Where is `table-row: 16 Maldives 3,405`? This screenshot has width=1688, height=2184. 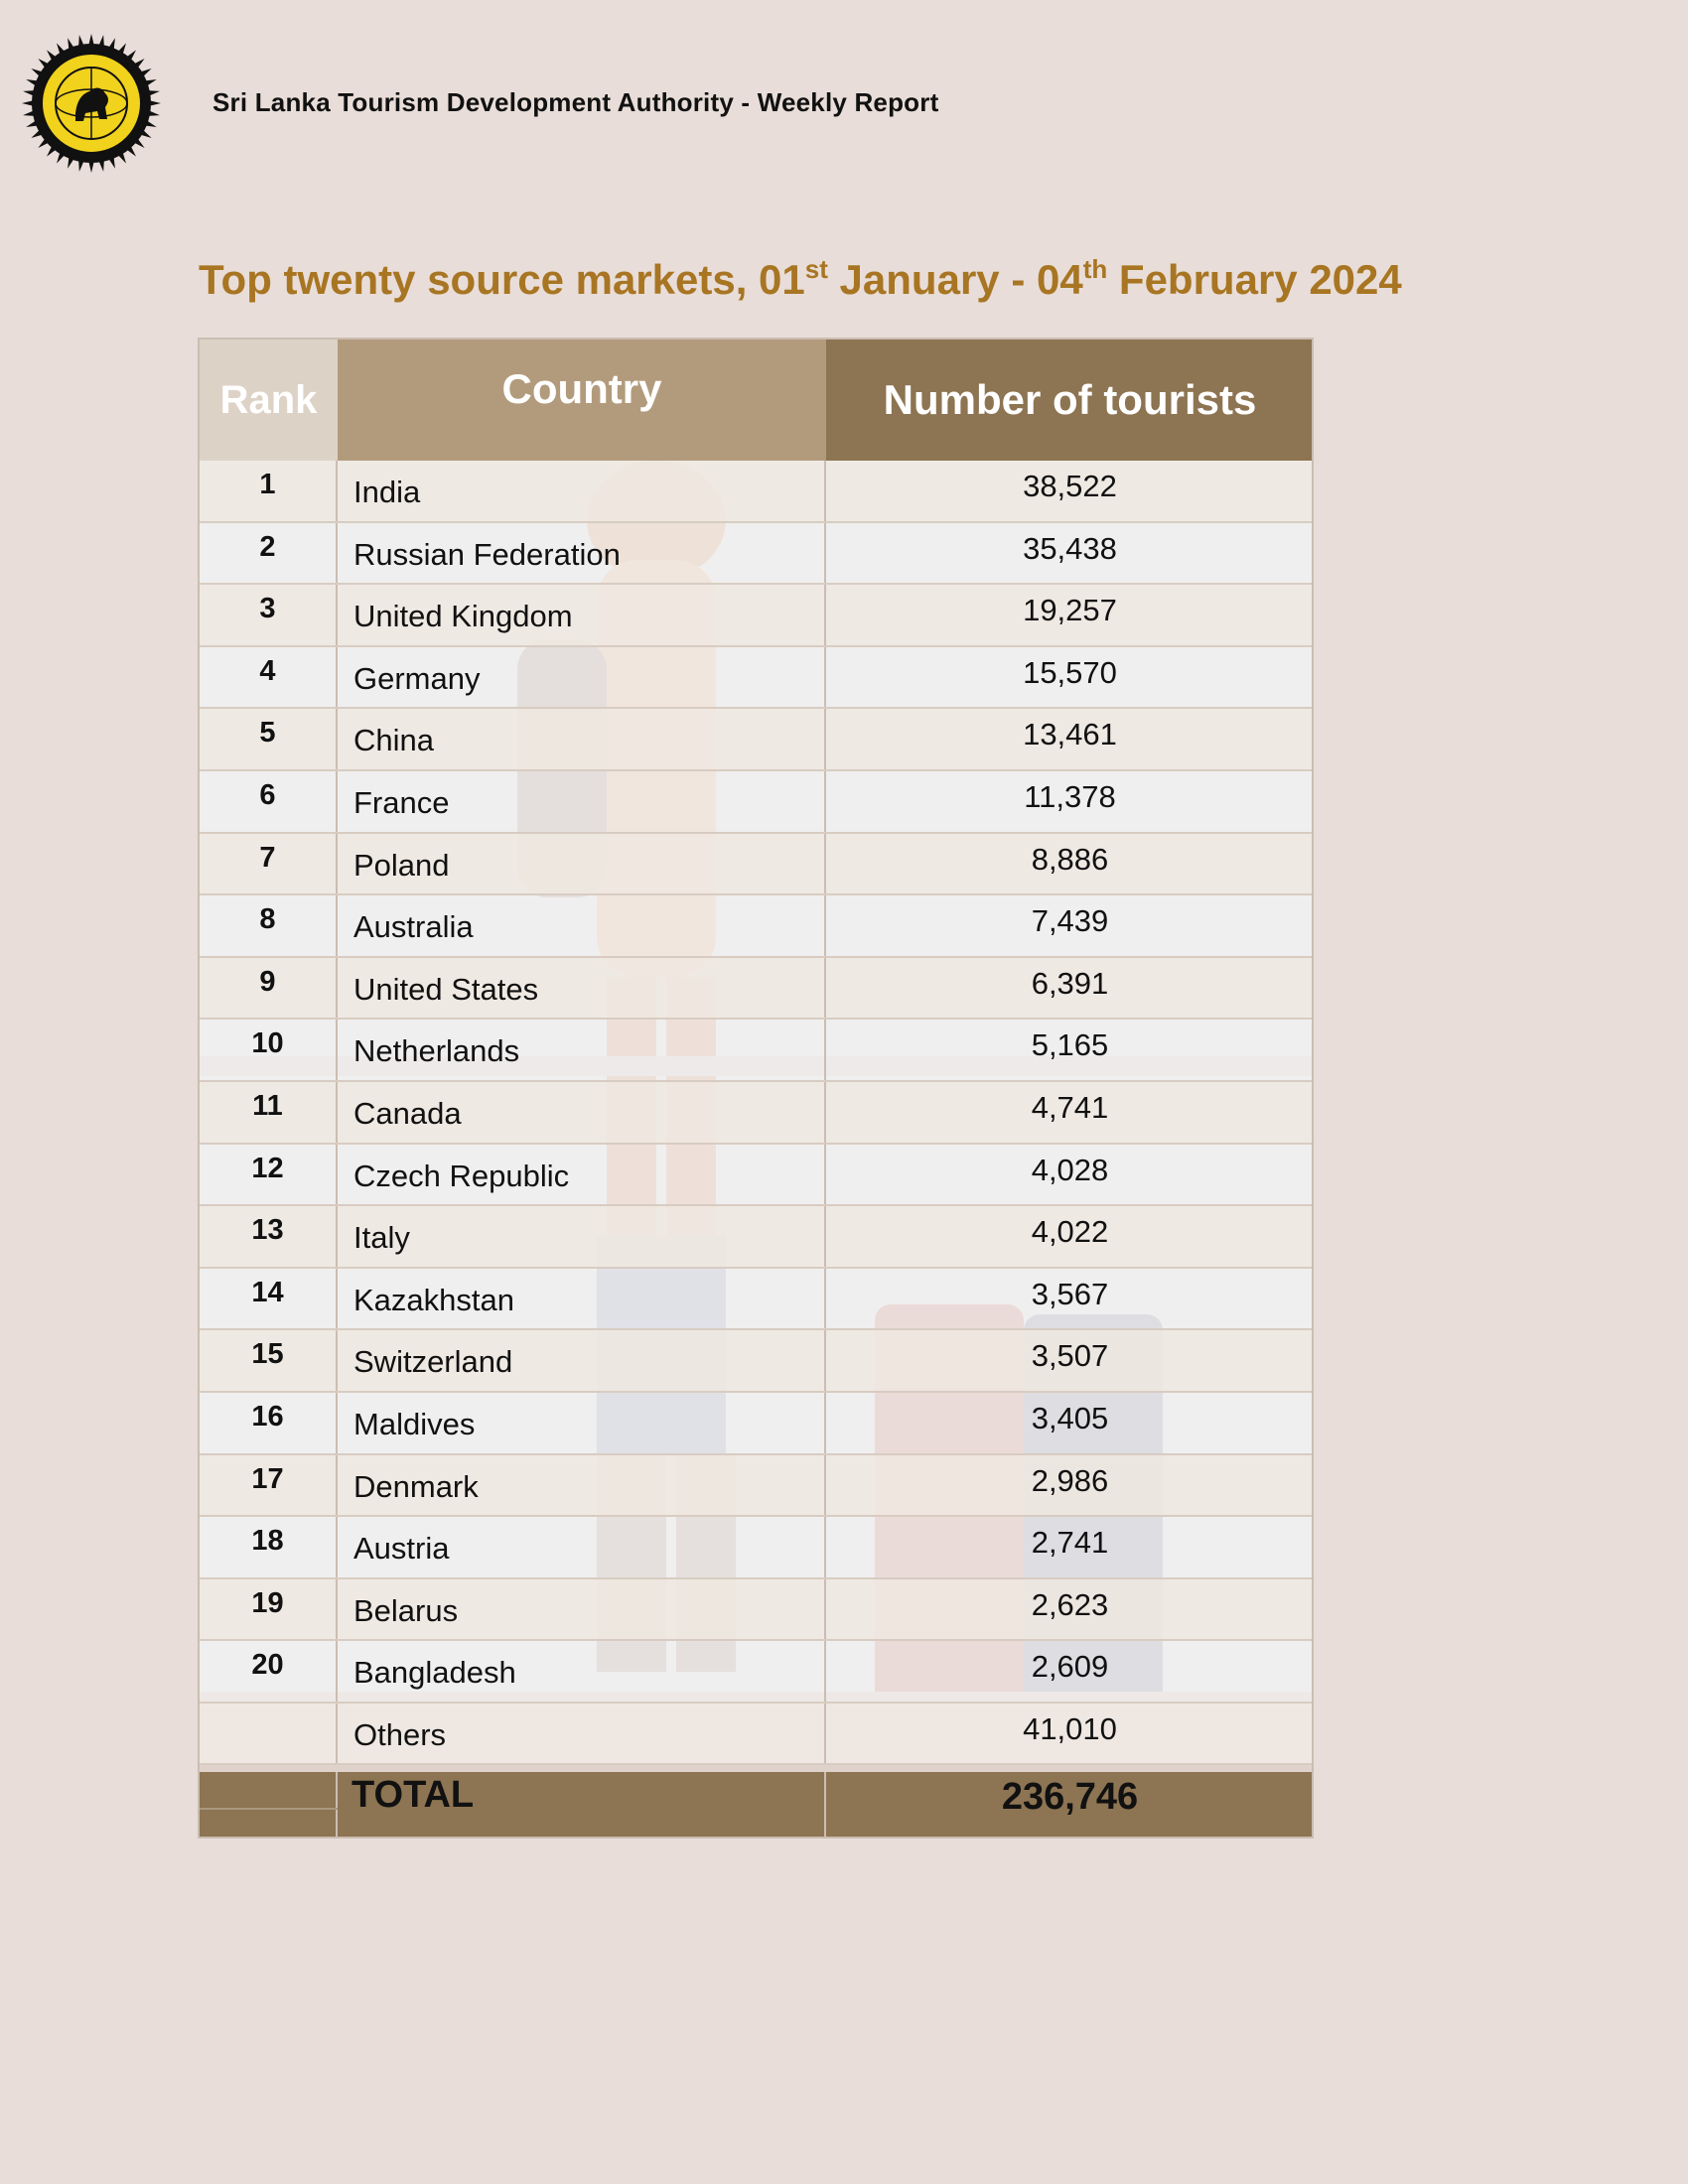
table-row: 16 Maldives 3,405 is located at coordinates (756, 1423).